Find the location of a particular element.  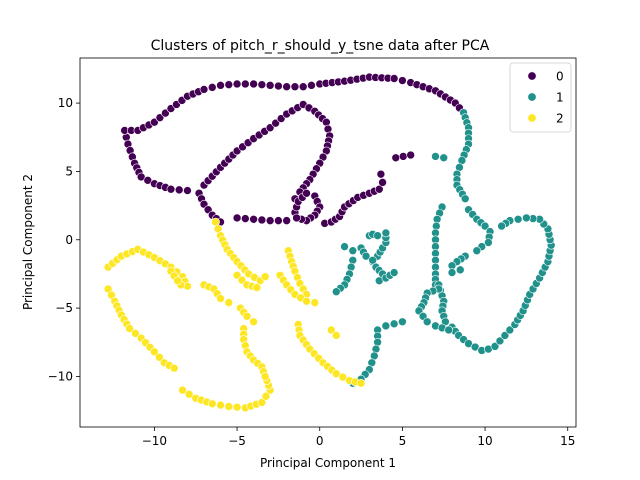

y-axis-ticks: −10 −5 0 5 10 is located at coordinates (64, 239).